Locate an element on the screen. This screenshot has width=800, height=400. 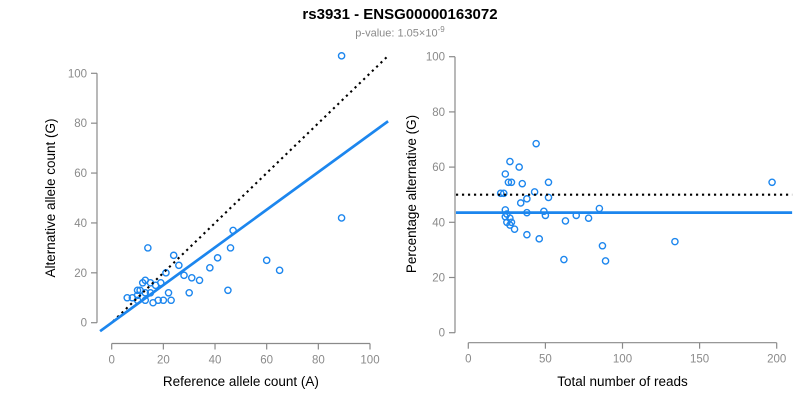
x-axis: 0 20 40 60 80 100 is located at coordinates (244, 354).